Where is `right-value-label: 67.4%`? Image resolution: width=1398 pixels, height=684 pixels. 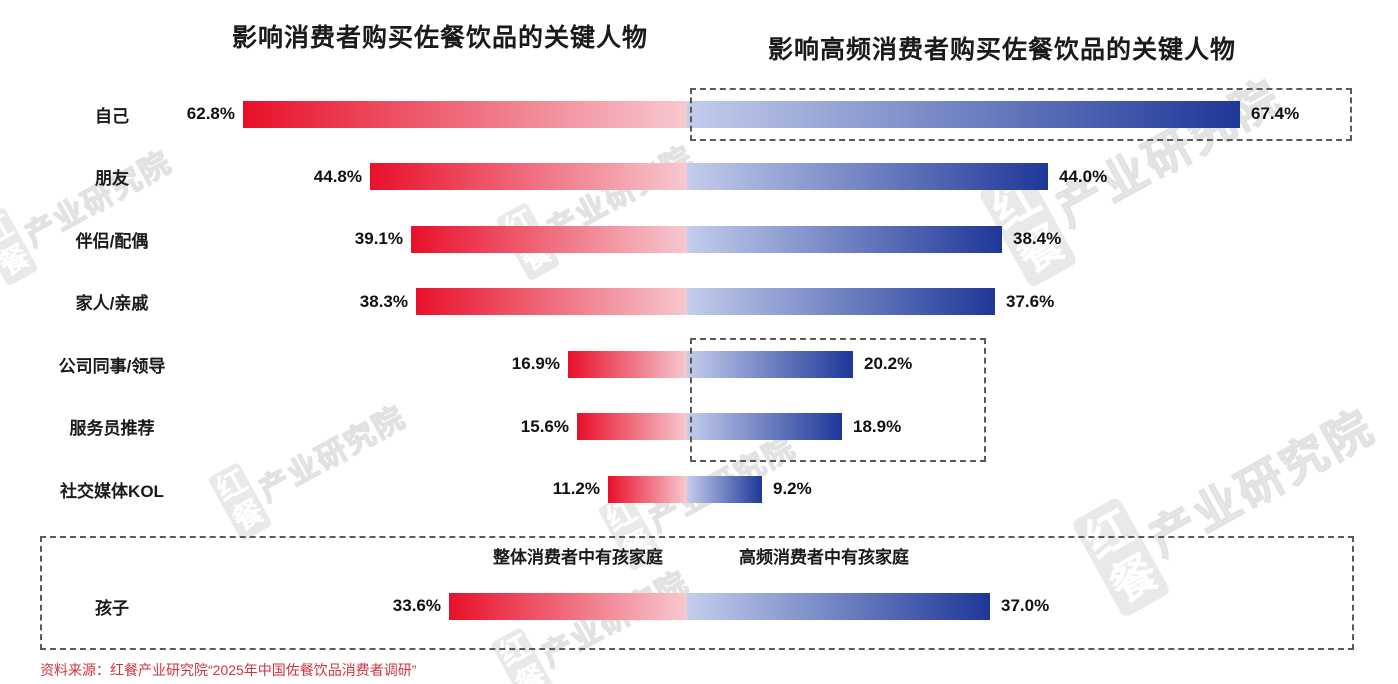 right-value-label: 67.4% is located at coordinates (1275, 114).